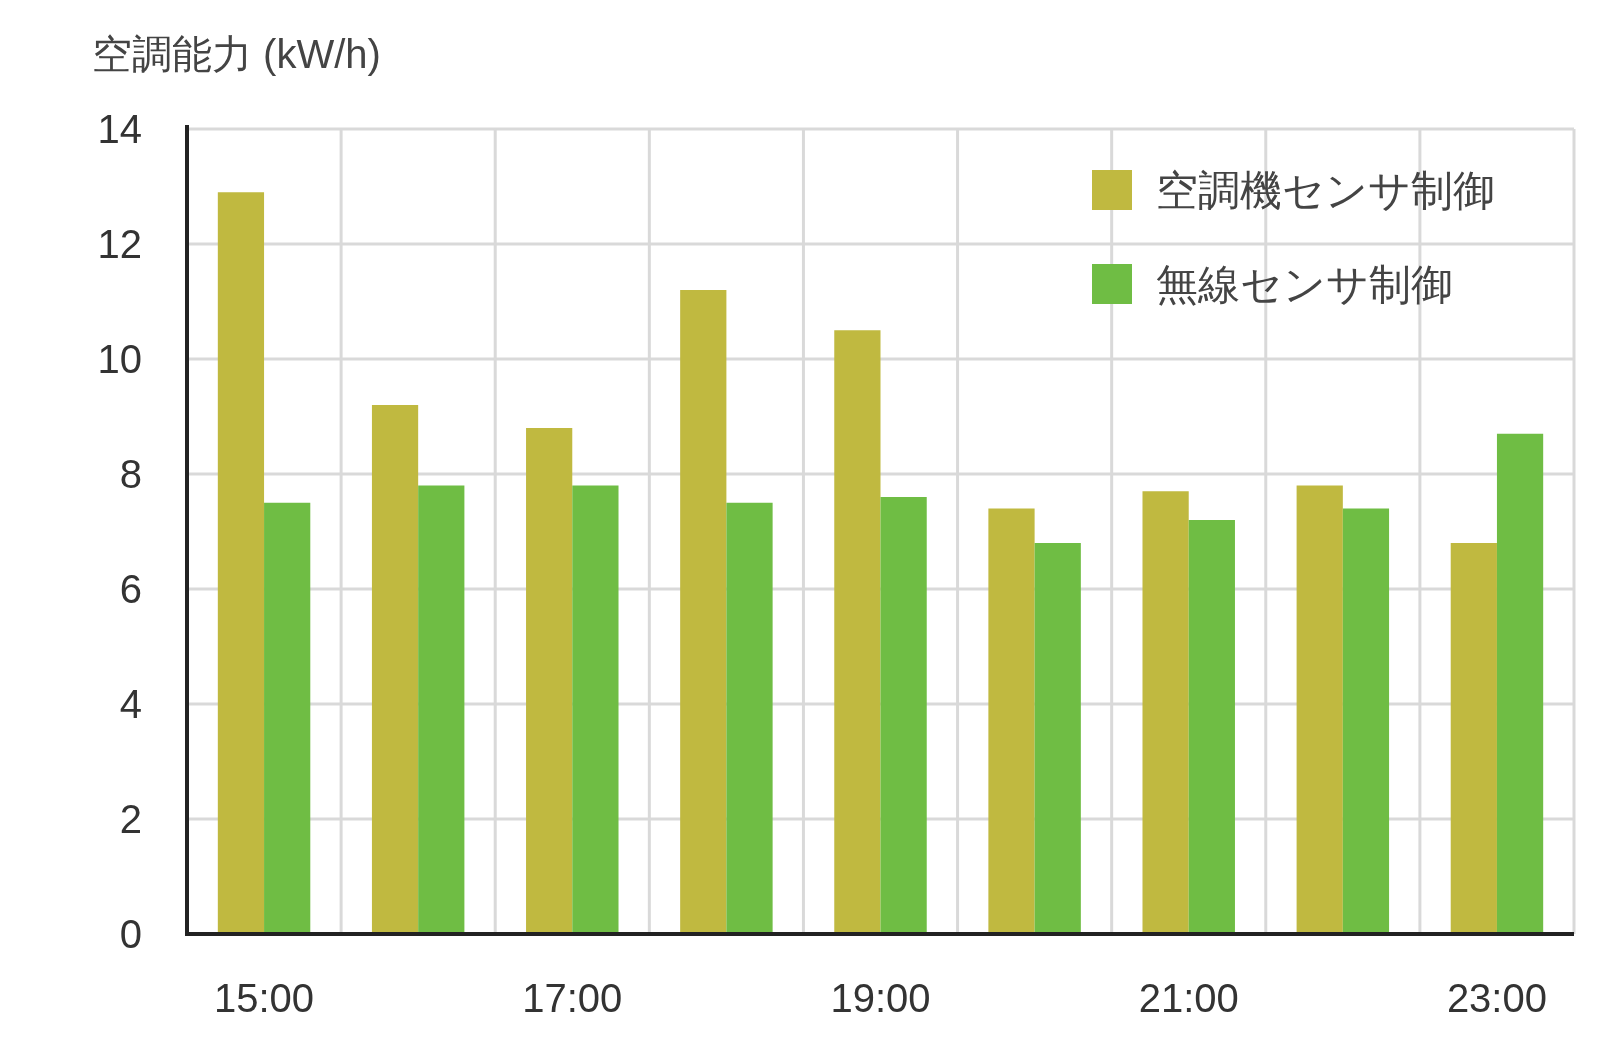  I want to click on x-tick-label: 21:00, so click(1188, 998).